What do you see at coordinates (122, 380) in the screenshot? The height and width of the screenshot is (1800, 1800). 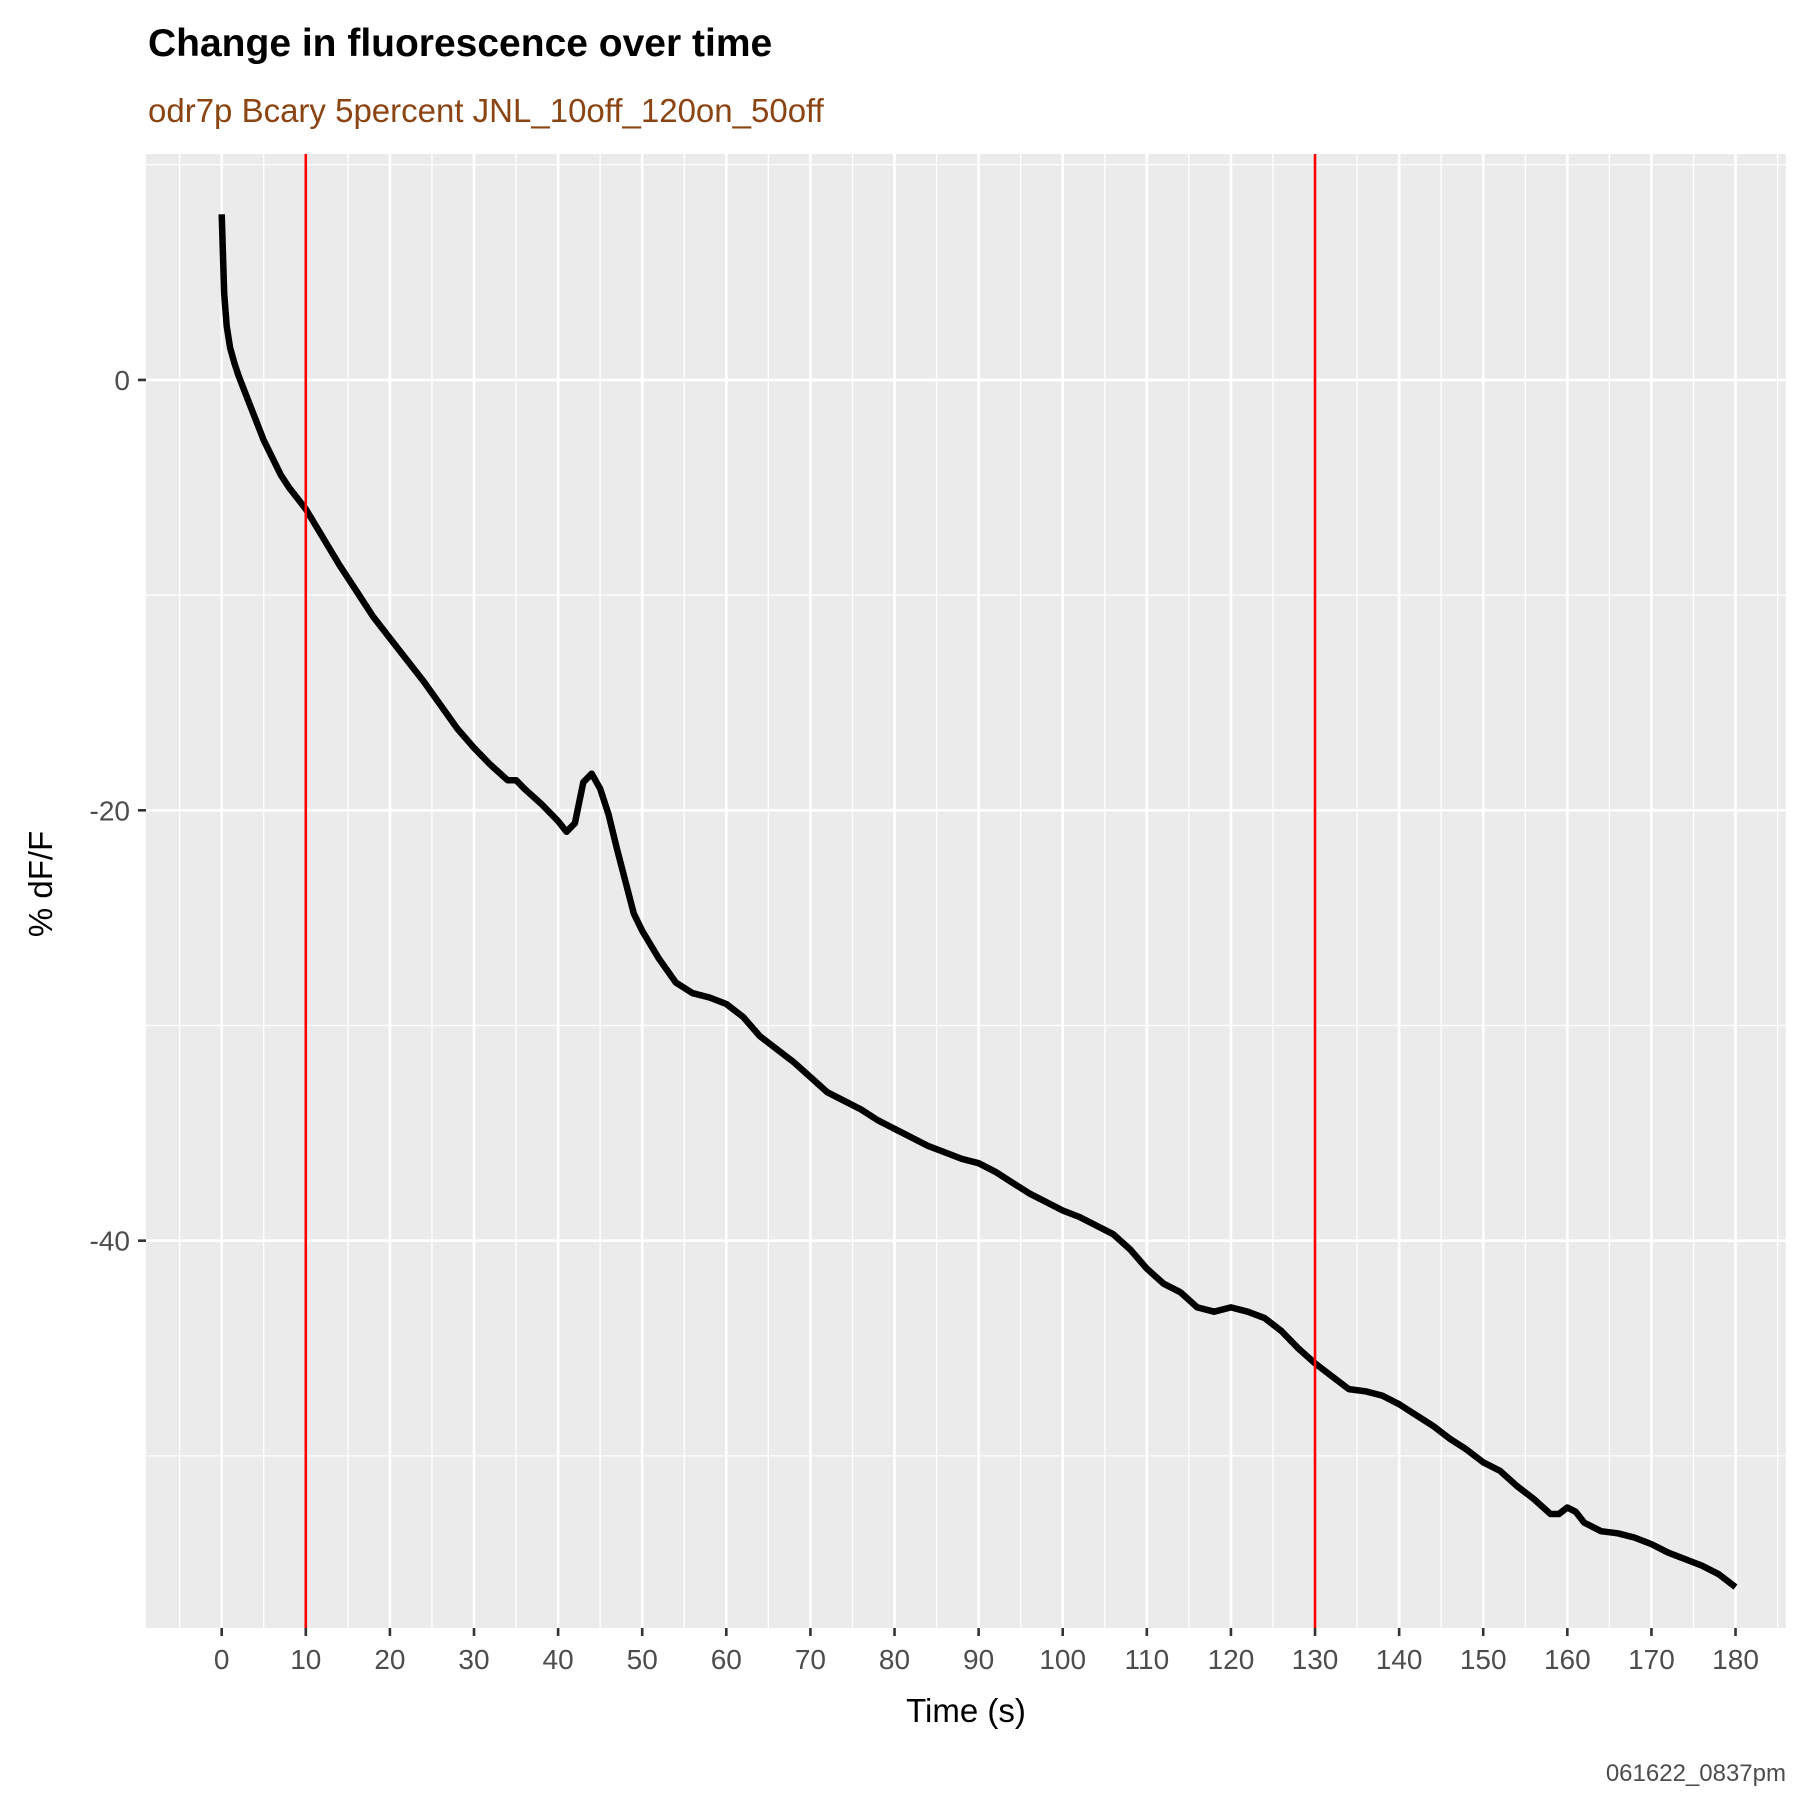 I see `y-tick-label: 0` at bounding box center [122, 380].